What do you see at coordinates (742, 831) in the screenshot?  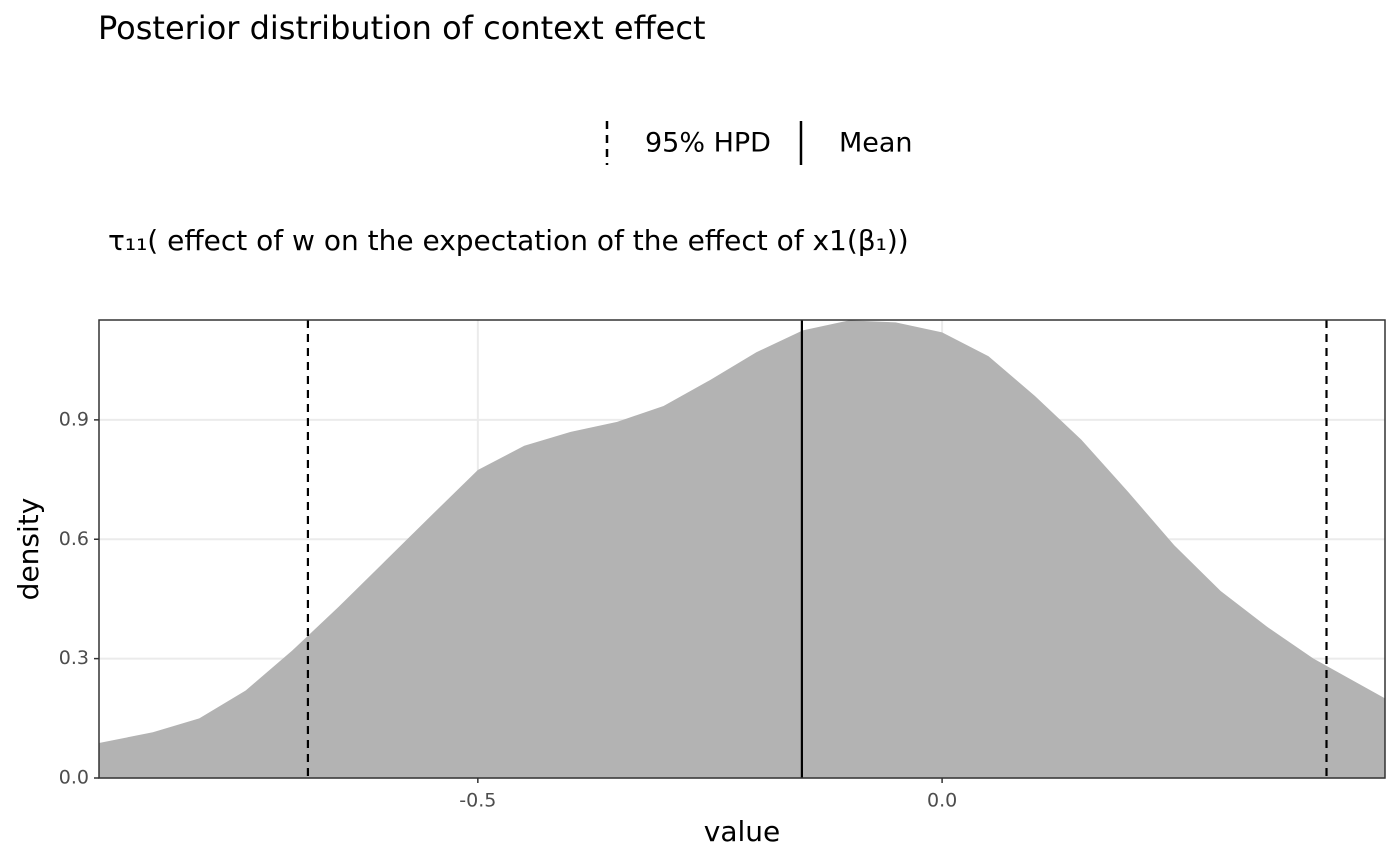 I see `x-axis-title: value` at bounding box center [742, 831].